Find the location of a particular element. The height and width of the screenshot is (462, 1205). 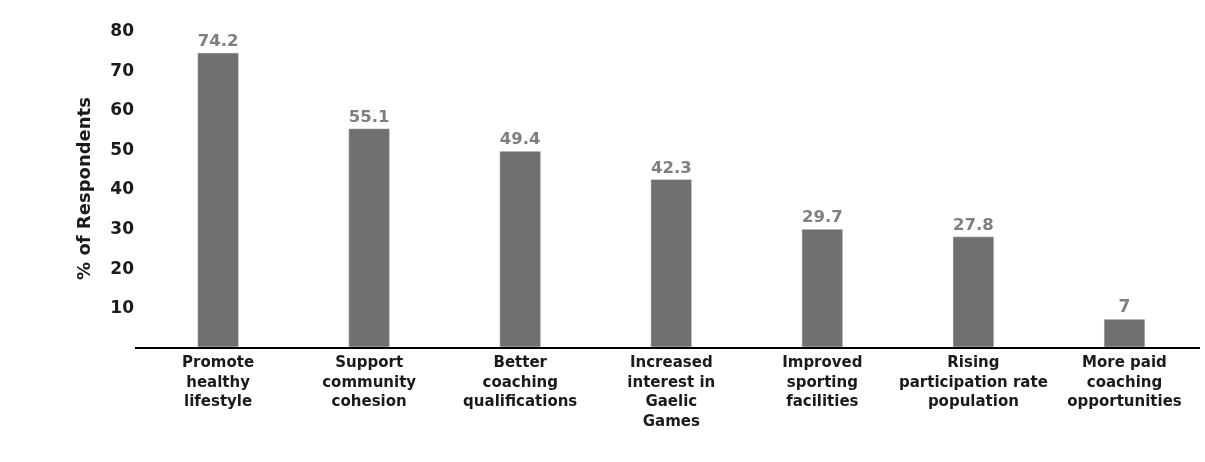

y-tick-label: 30 is located at coordinates (122, 228).